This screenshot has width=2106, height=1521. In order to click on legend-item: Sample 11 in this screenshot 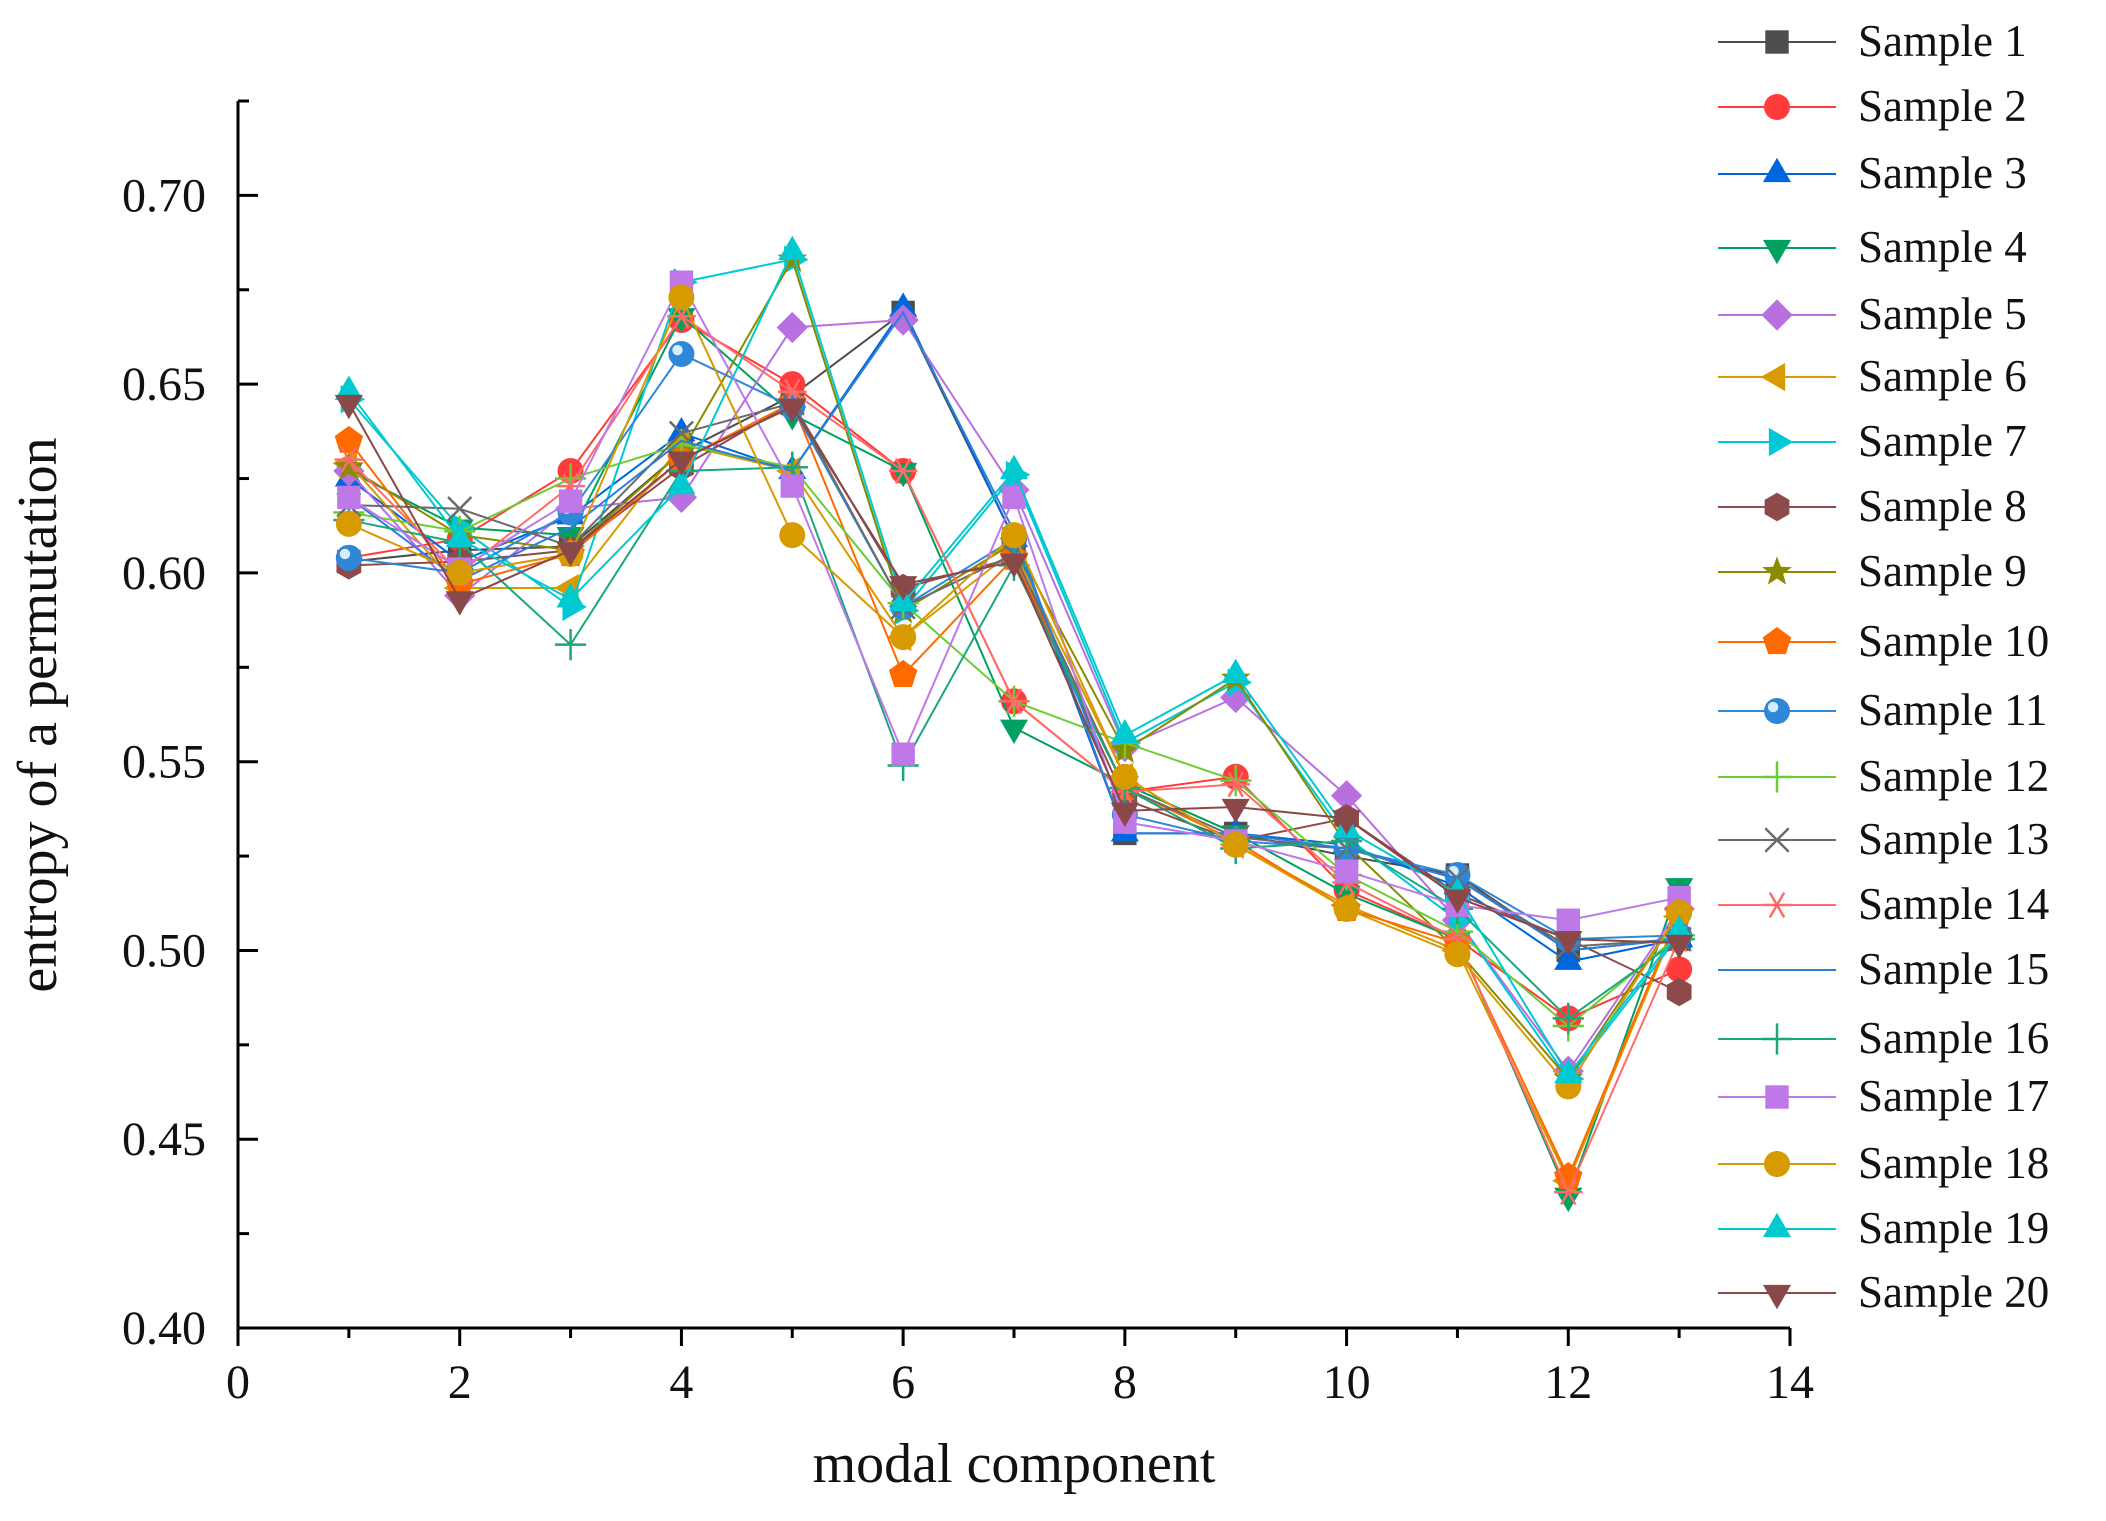, I will do `click(1883, 710)`.